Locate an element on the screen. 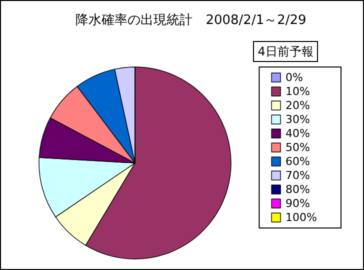 This screenshot has width=364, height=270. legend-label: 100% is located at coordinates (302, 217).